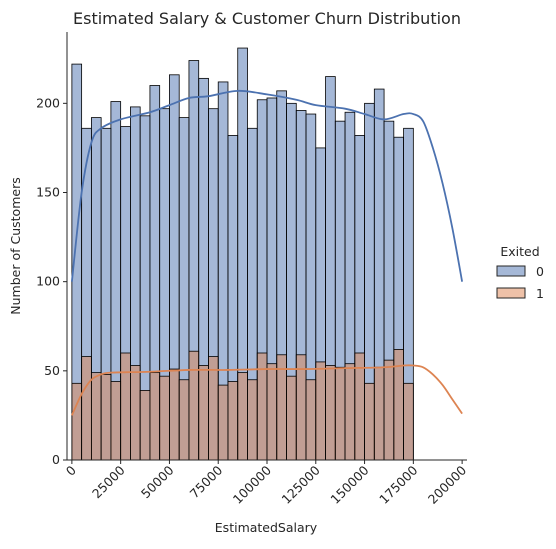 The height and width of the screenshot is (549, 556). What do you see at coordinates (540, 293) in the screenshot?
I see `legend-entry-1: 1` at bounding box center [540, 293].